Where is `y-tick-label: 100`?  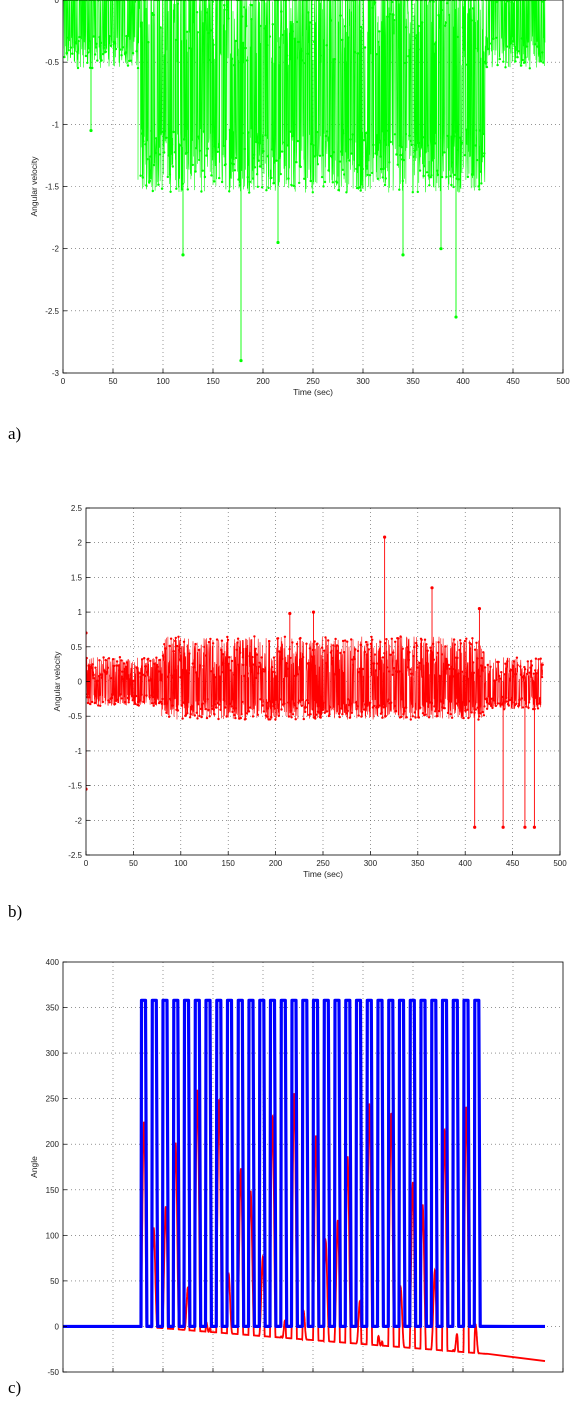 y-tick-label: 100 is located at coordinates (53, 1235).